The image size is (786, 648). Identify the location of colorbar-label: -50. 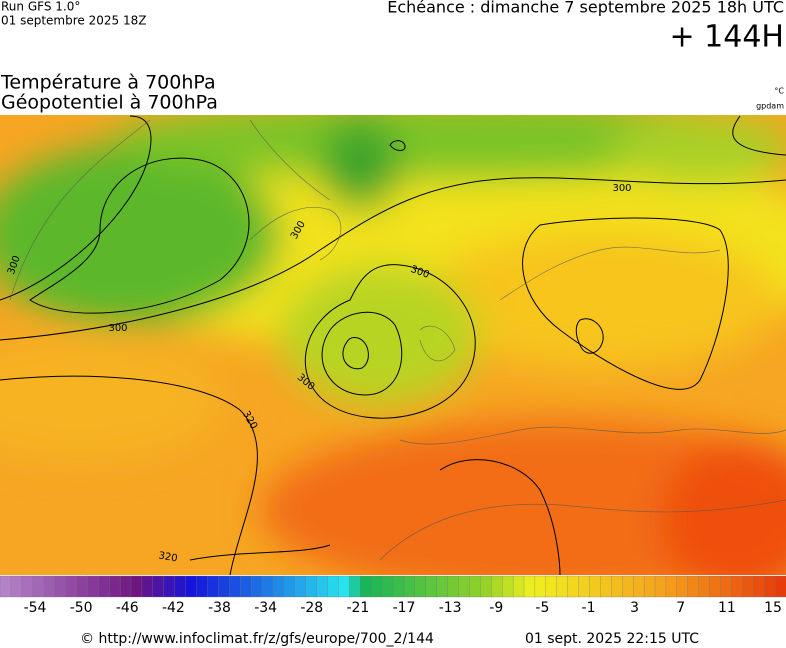
(81, 608).